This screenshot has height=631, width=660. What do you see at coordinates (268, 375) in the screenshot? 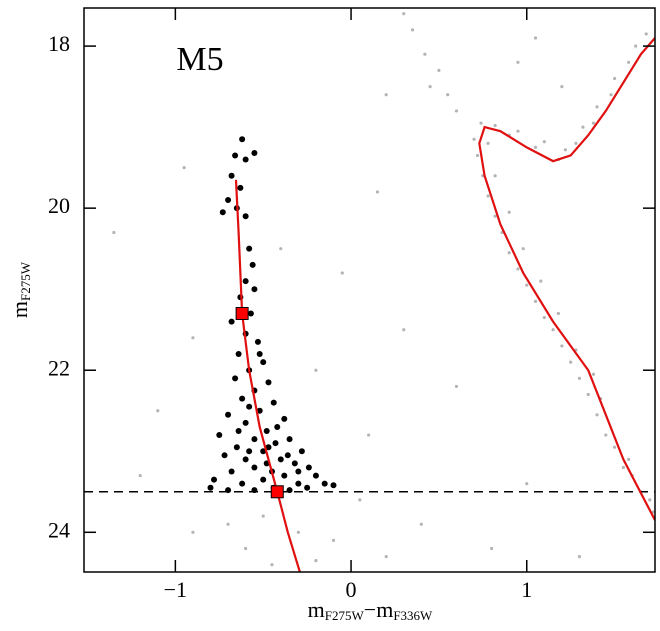
I see `fit-curve` at bounding box center [268, 375].